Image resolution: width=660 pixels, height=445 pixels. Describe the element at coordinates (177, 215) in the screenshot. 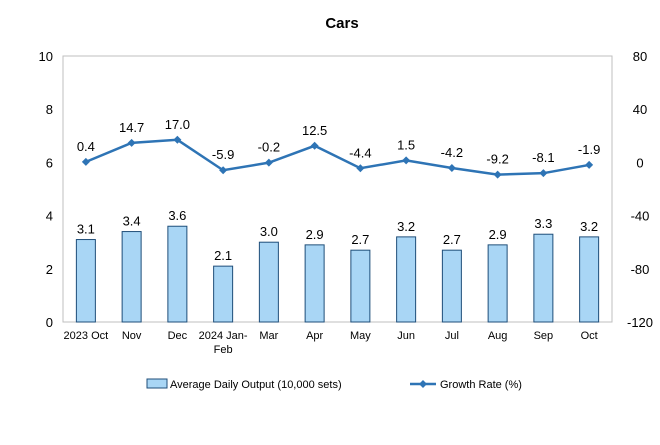

I see `bar-data-label: 3.6` at that location.